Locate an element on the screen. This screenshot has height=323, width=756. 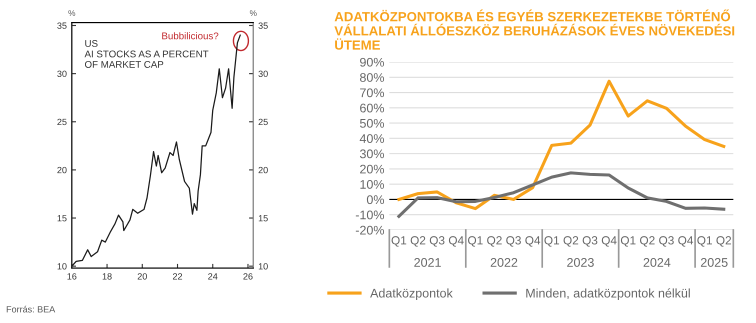
y-axis-title: % is located at coordinates (72, 13).